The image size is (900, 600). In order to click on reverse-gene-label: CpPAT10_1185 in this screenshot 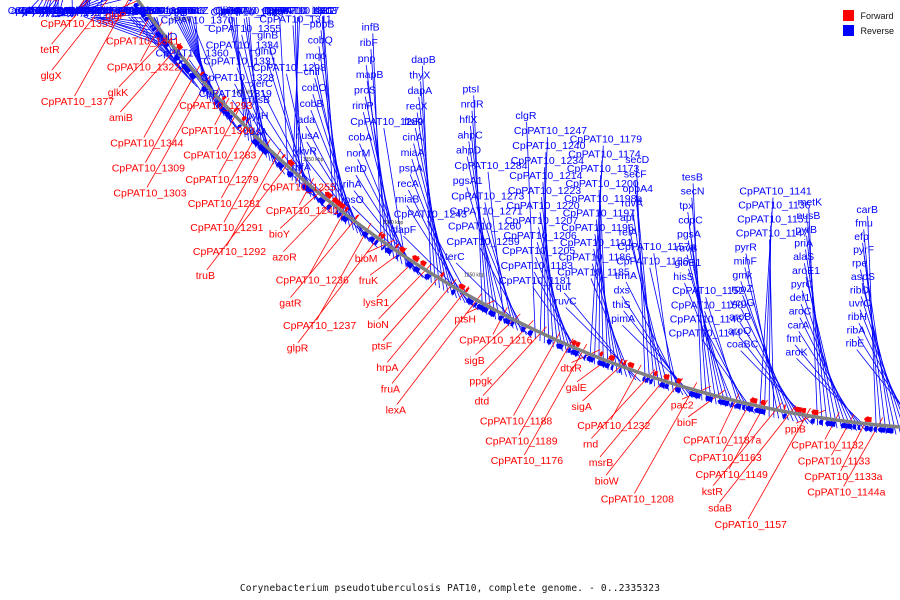, I will do `click(593, 272)`.